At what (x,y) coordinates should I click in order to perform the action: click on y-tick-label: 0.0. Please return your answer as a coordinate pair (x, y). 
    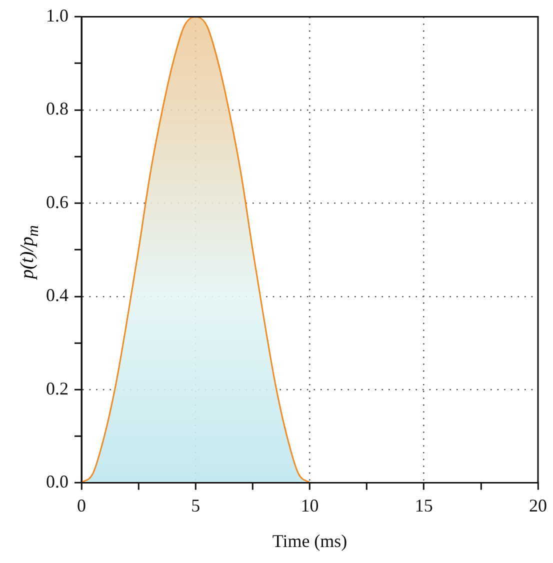
    Looking at the image, I should click on (57, 482).